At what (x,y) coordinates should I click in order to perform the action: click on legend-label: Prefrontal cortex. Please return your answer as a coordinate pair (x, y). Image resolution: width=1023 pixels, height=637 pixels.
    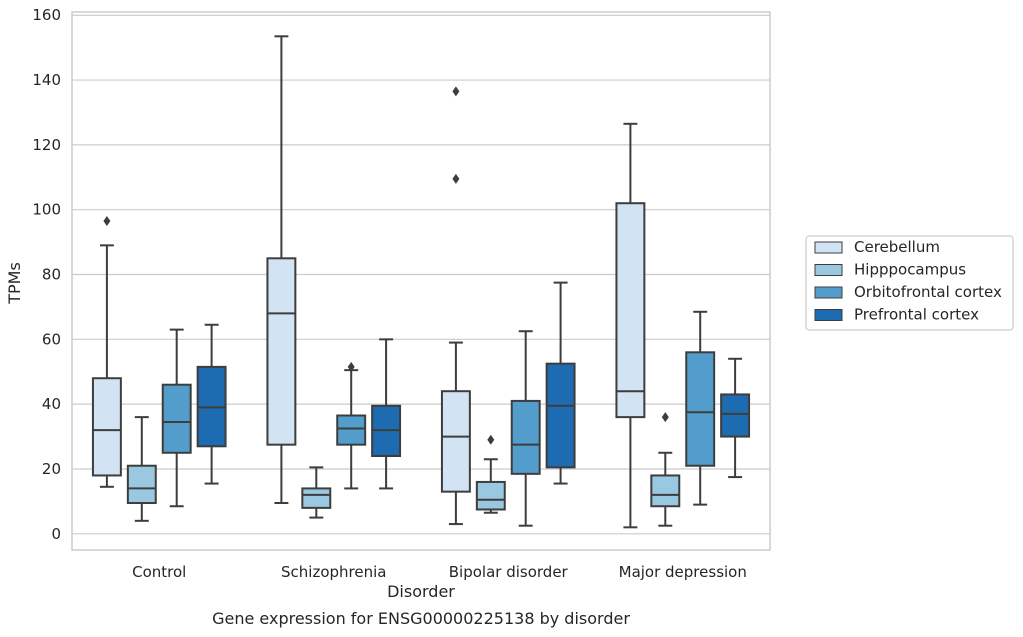
    Looking at the image, I should click on (916, 315).